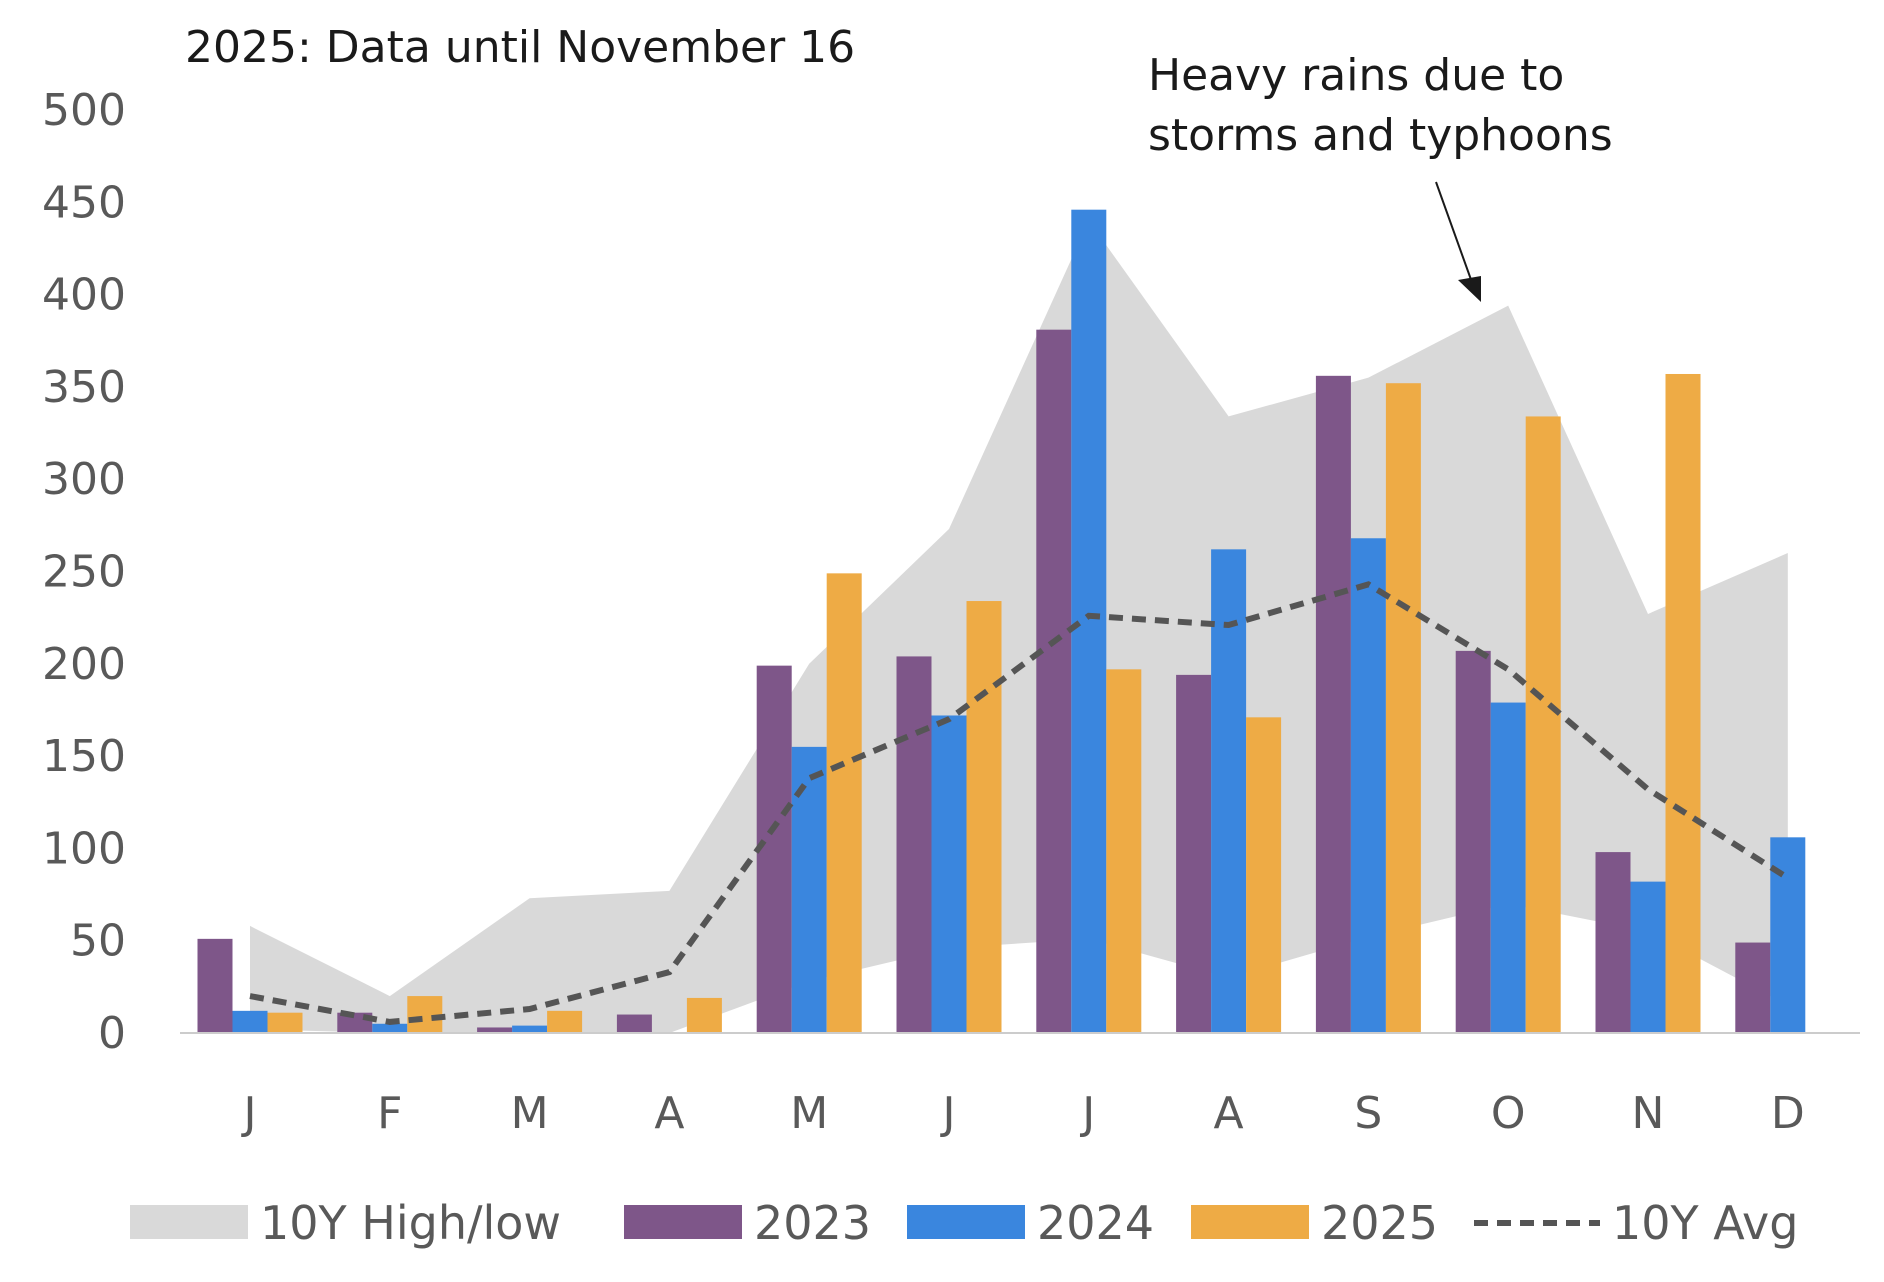 The image size is (1884, 1282). What do you see at coordinates (84, 479) in the screenshot?
I see `y-tick-label: 300` at bounding box center [84, 479].